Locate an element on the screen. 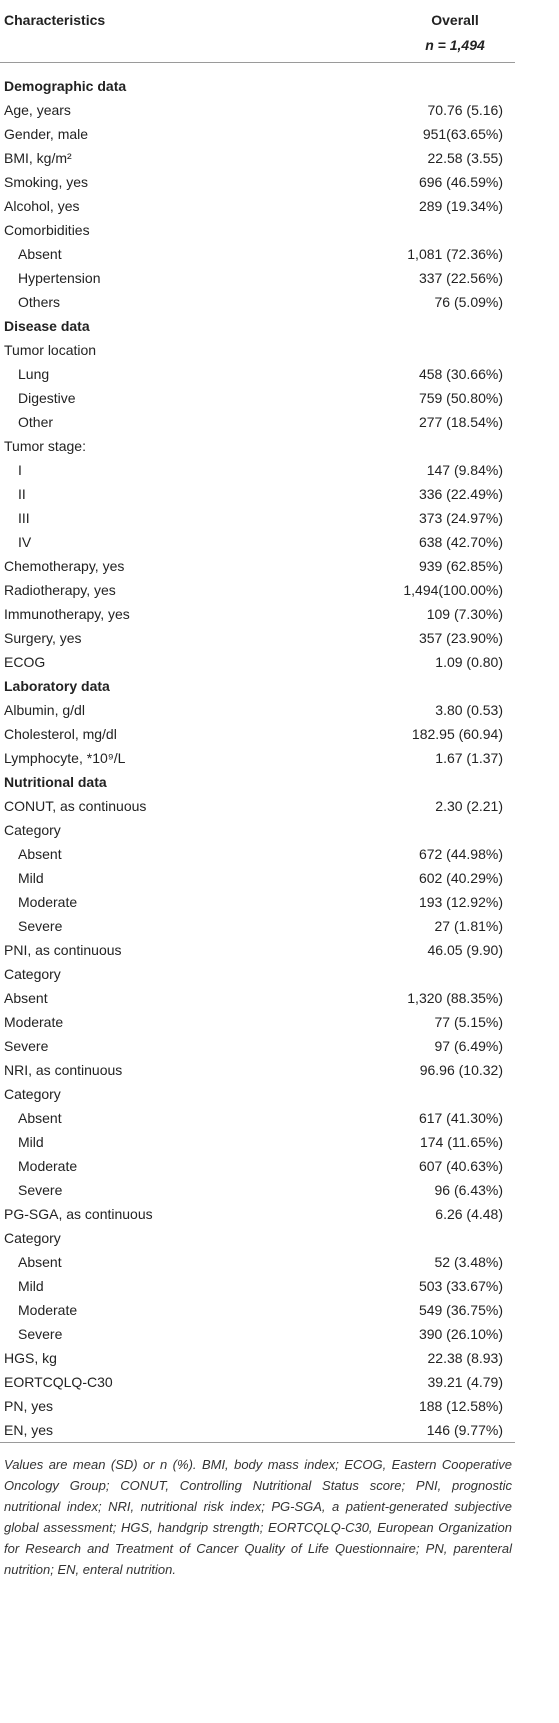 This screenshot has width=559, height=1723. row-value: 76 (5.09%) is located at coordinates (468, 302).